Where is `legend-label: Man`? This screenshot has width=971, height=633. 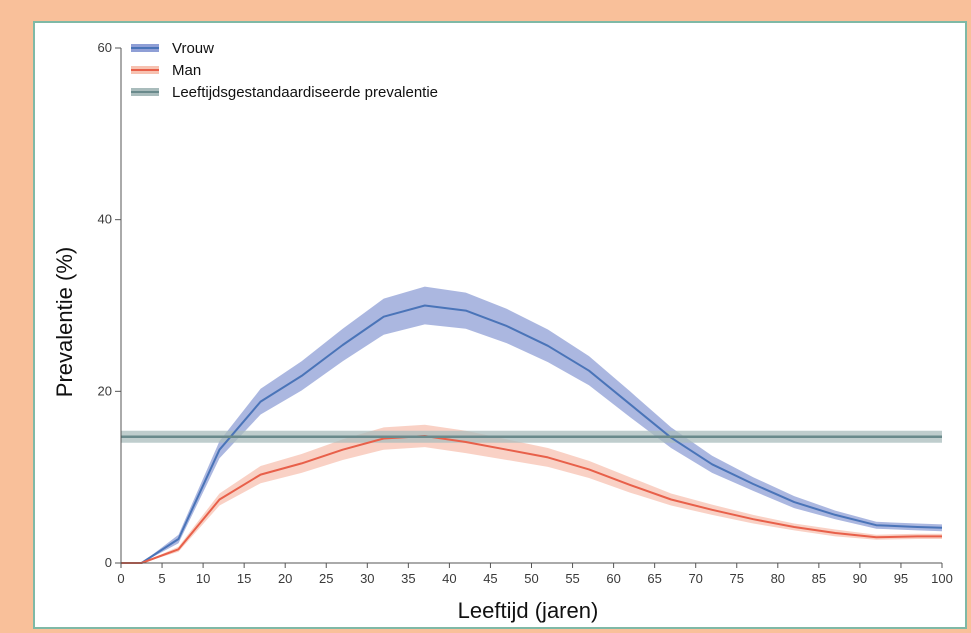
legend-label: Man is located at coordinates (186, 70).